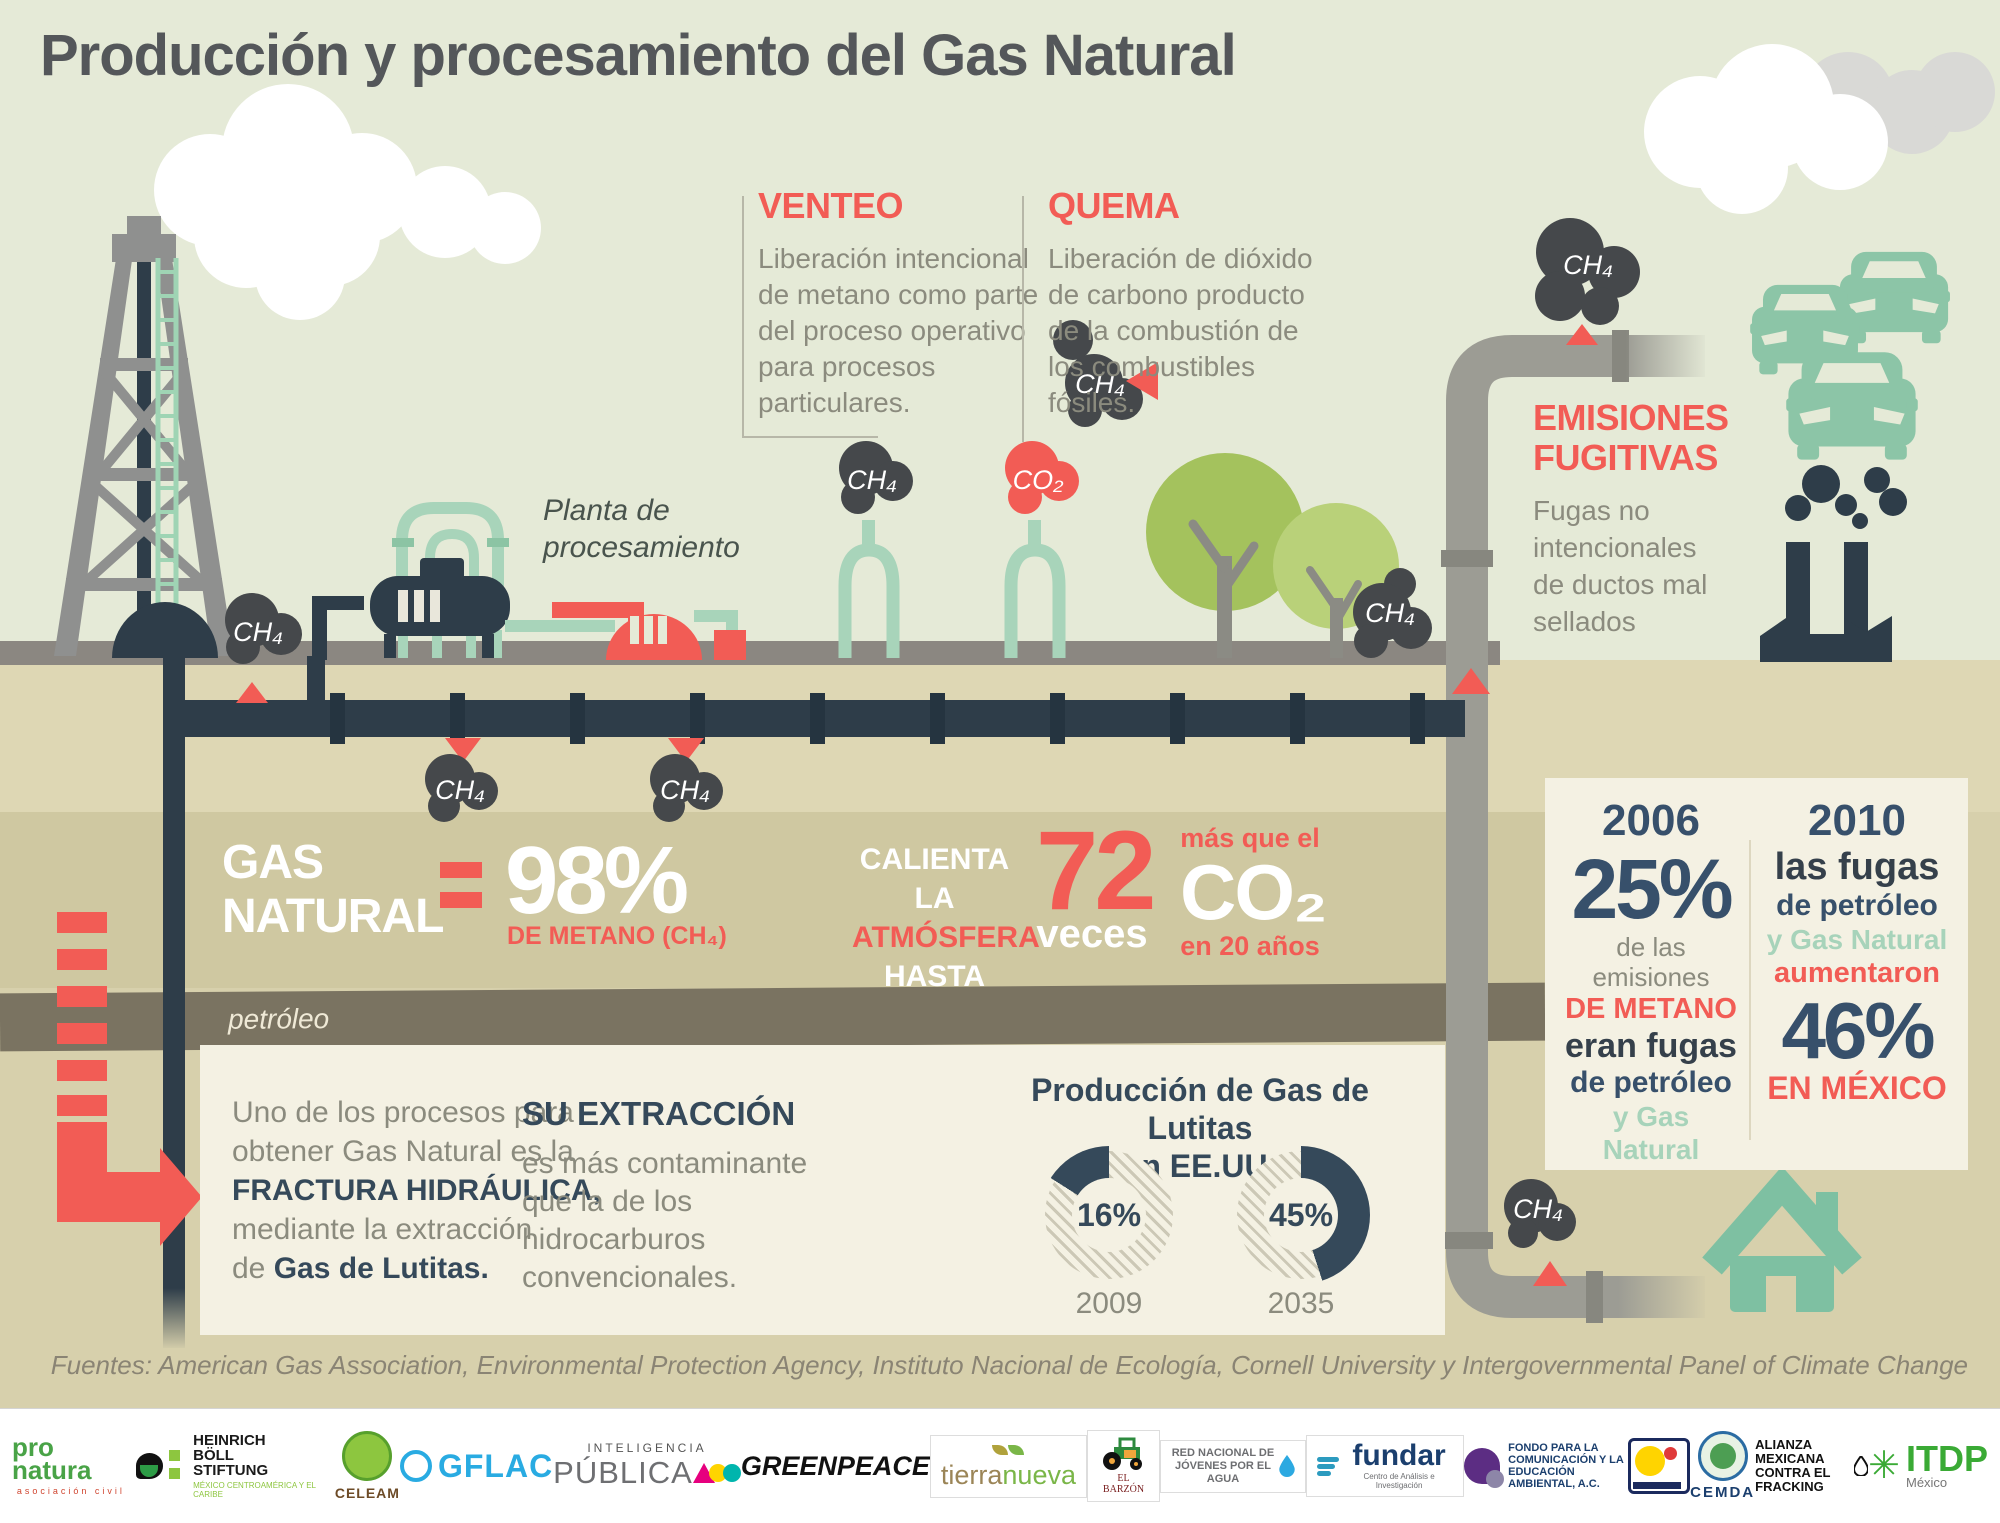 The width and height of the screenshot is (2000, 1523). Describe the element at coordinates (952, 589) in the screenshot. I see `vent-stacks` at that location.